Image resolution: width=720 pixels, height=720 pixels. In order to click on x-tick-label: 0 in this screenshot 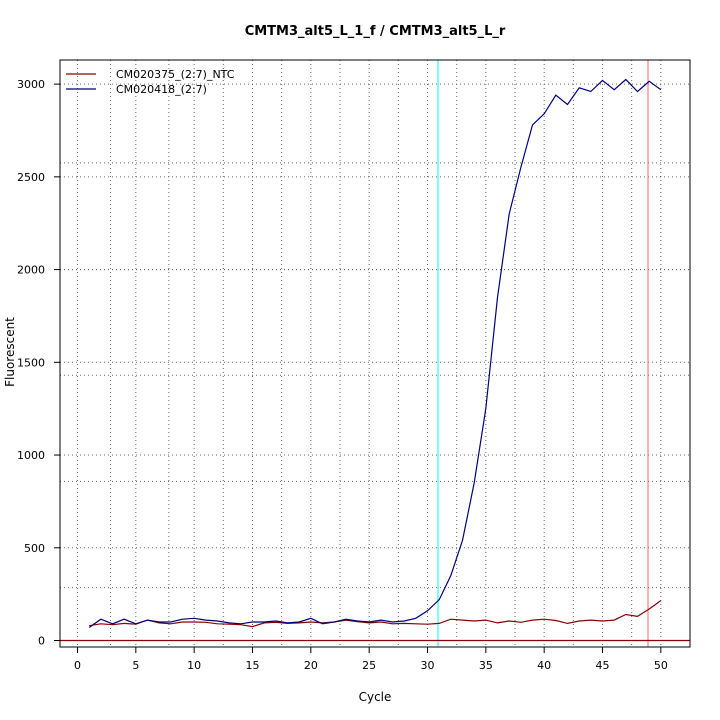, I will do `click(77, 665)`.